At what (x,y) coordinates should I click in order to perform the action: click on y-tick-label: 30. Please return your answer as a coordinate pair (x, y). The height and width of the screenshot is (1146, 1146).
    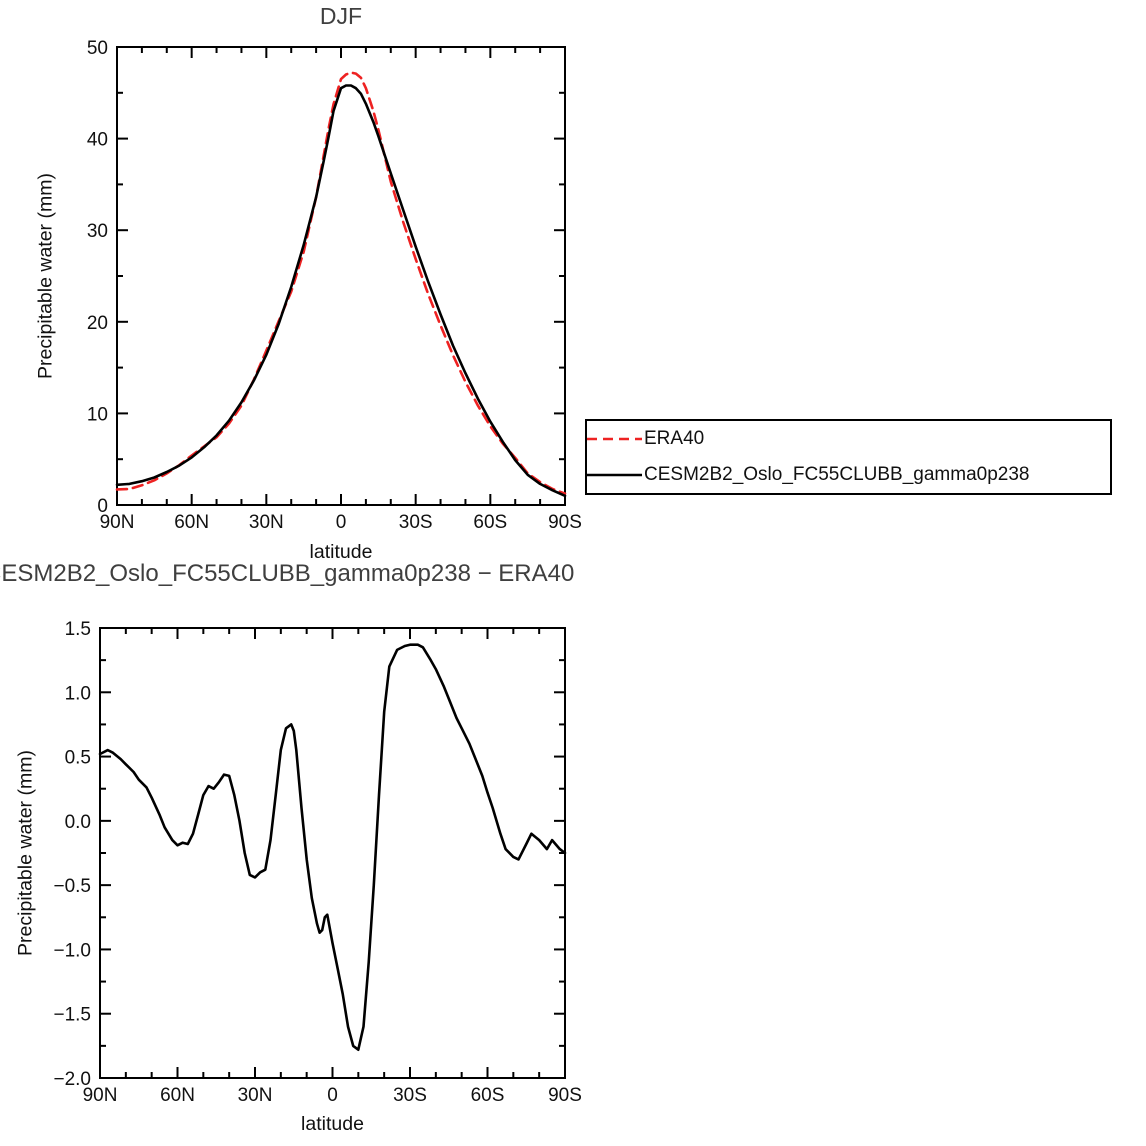
    Looking at the image, I should click on (97, 231).